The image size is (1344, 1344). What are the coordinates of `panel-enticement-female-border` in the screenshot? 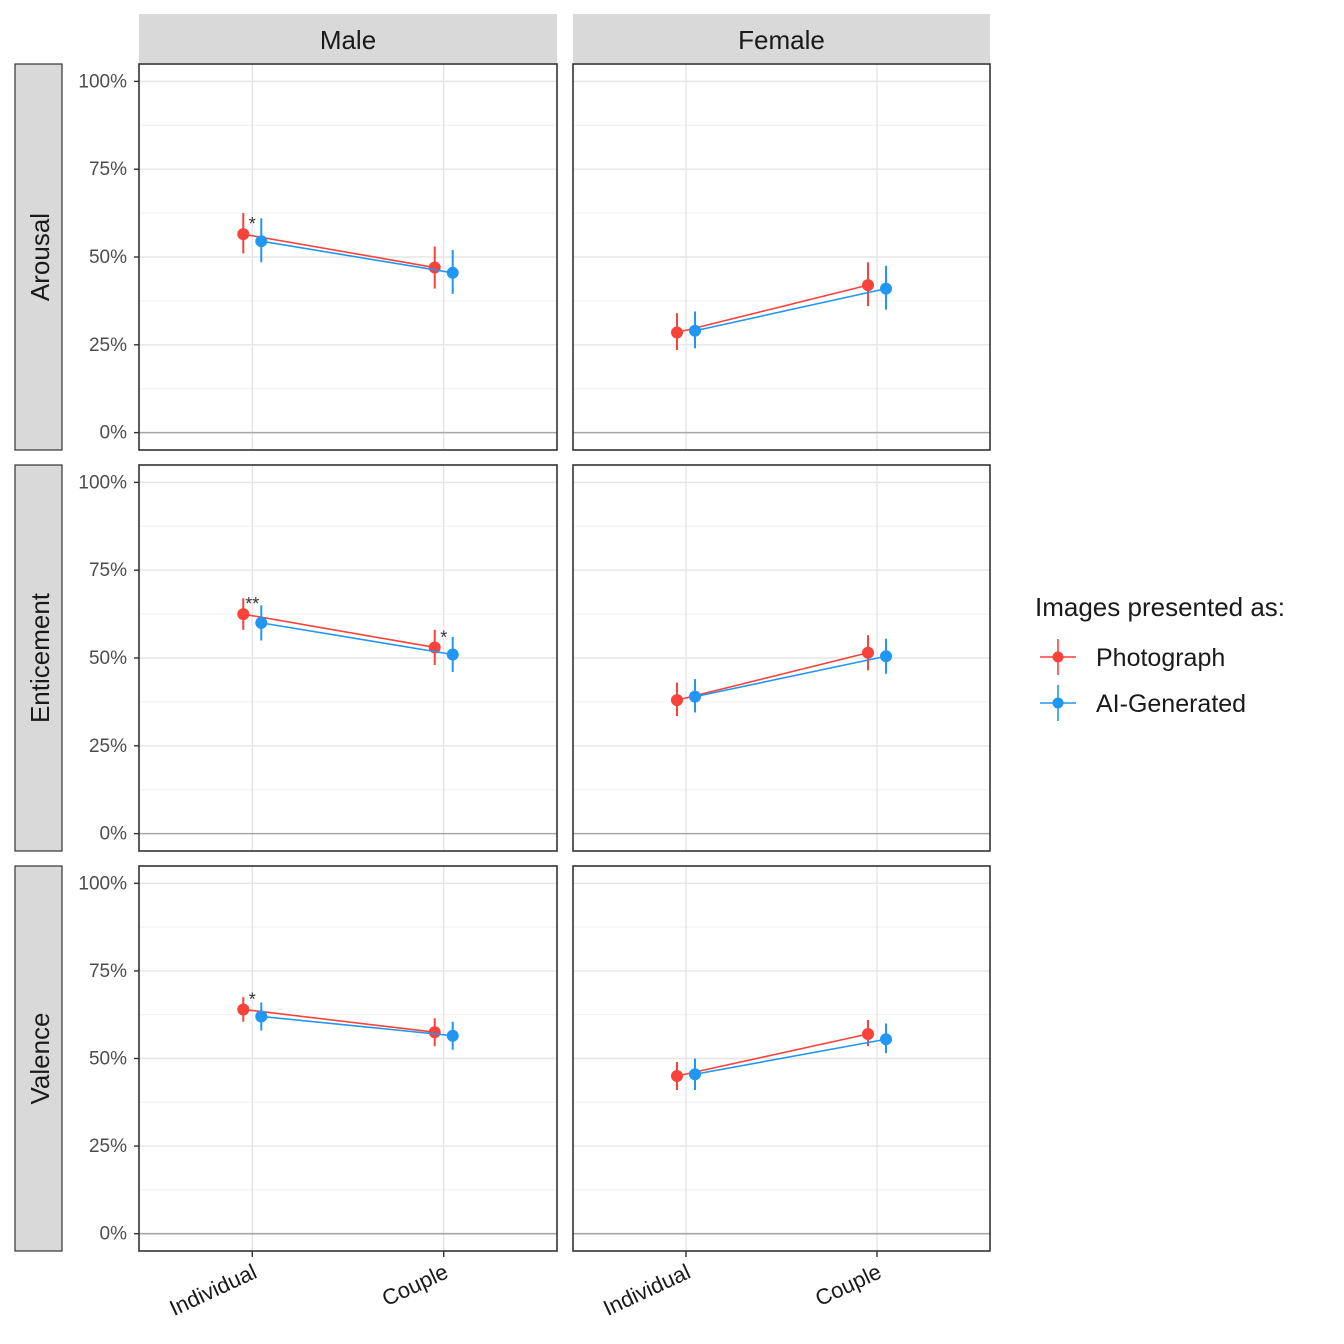 It's located at (781, 658).